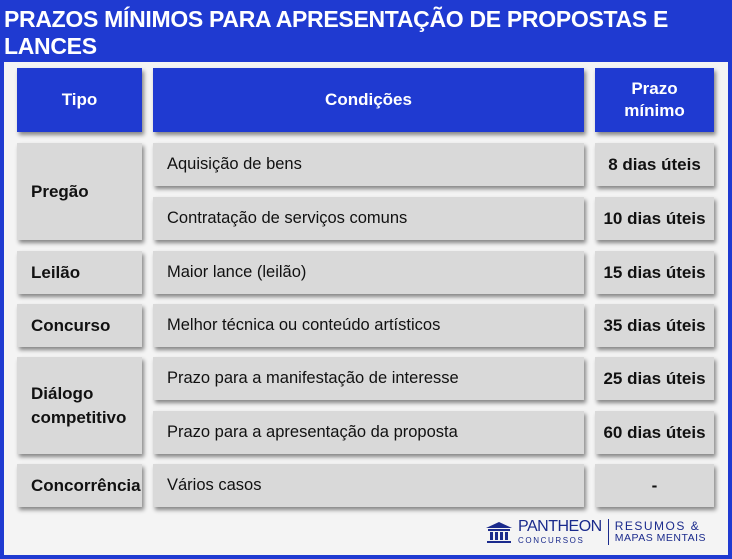 The height and width of the screenshot is (559, 732). Describe the element at coordinates (368, 325) in the screenshot. I see `condicao-melhor-tecnica: Melhor técnica ou conteúdo artísticos` at that location.